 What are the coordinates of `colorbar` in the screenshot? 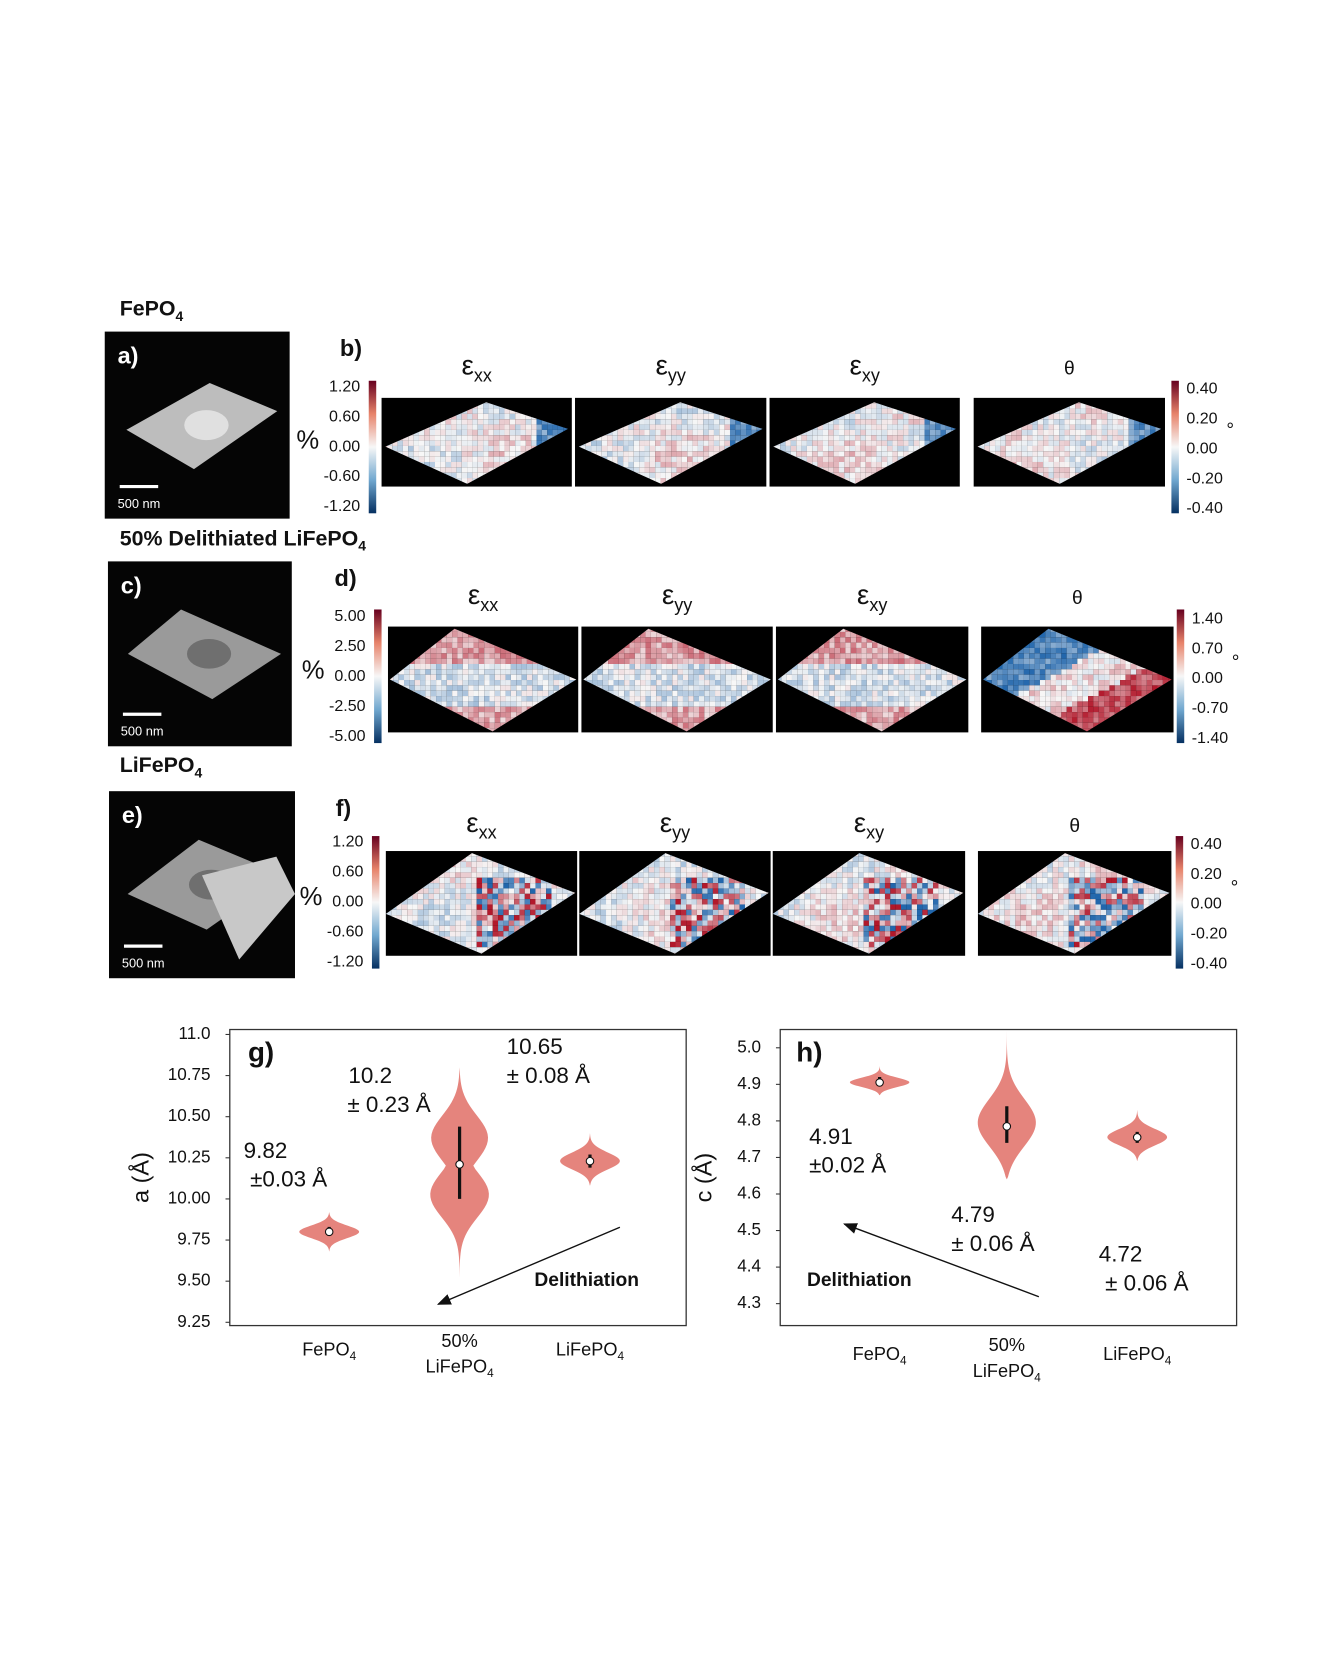 It's located at (372, 447).